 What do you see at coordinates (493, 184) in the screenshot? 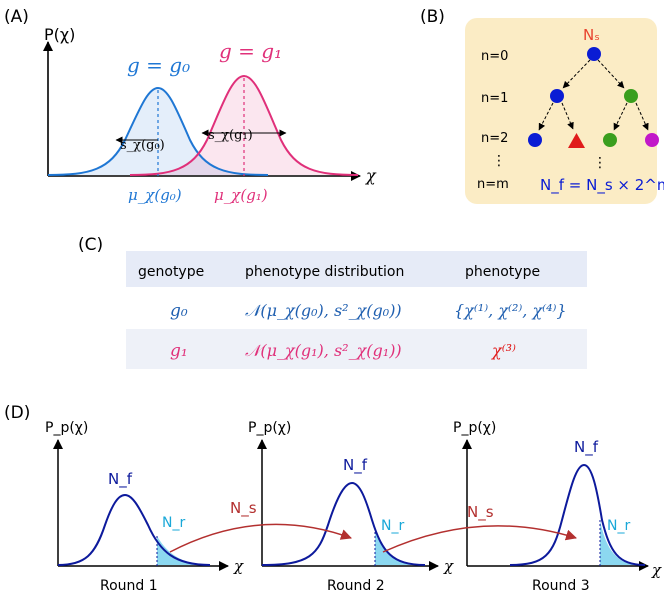
I see `level-label-m: n=m` at bounding box center [493, 184].